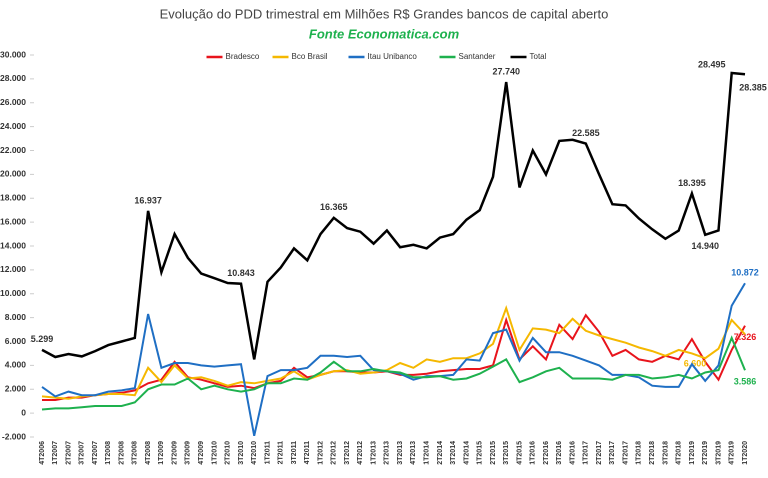 The height and width of the screenshot is (478, 768). I want to click on x-tick-label: 3T2017, so click(612, 453).